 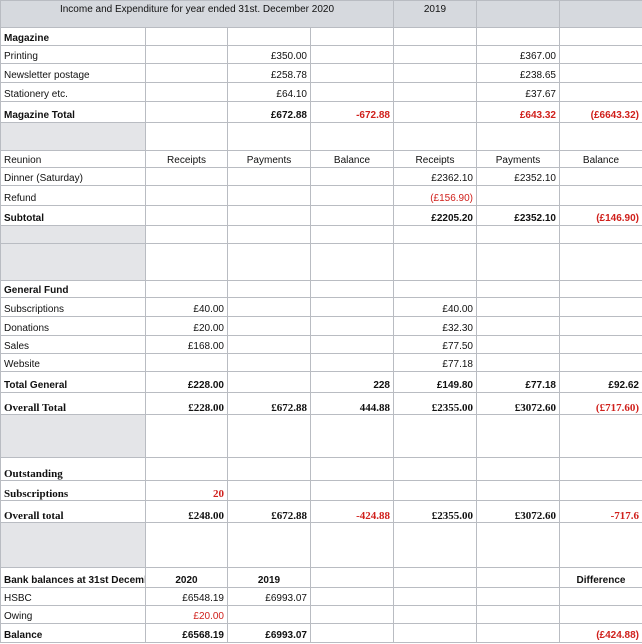 What do you see at coordinates (73, 596) in the screenshot?
I see `row-label: HSBC` at bounding box center [73, 596].